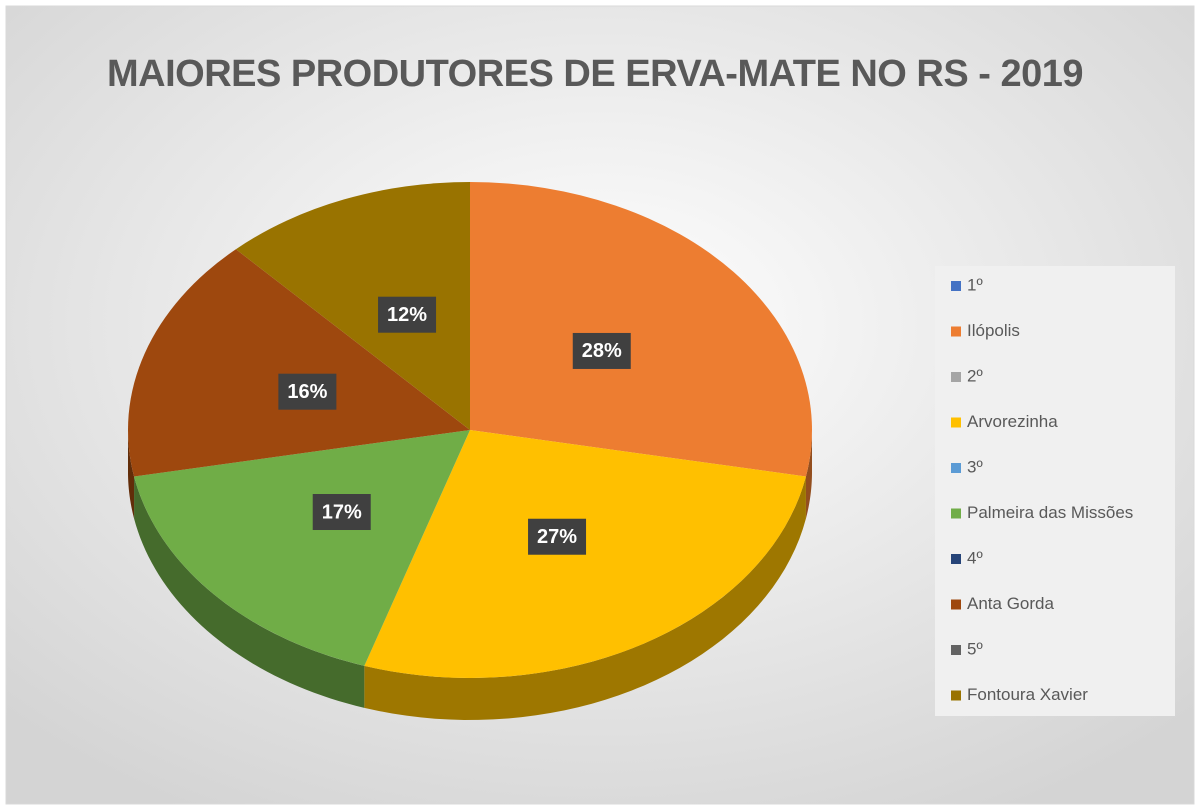 The width and height of the screenshot is (1200, 810). Describe the element at coordinates (1055, 491) in the screenshot. I see `legend-box` at that location.